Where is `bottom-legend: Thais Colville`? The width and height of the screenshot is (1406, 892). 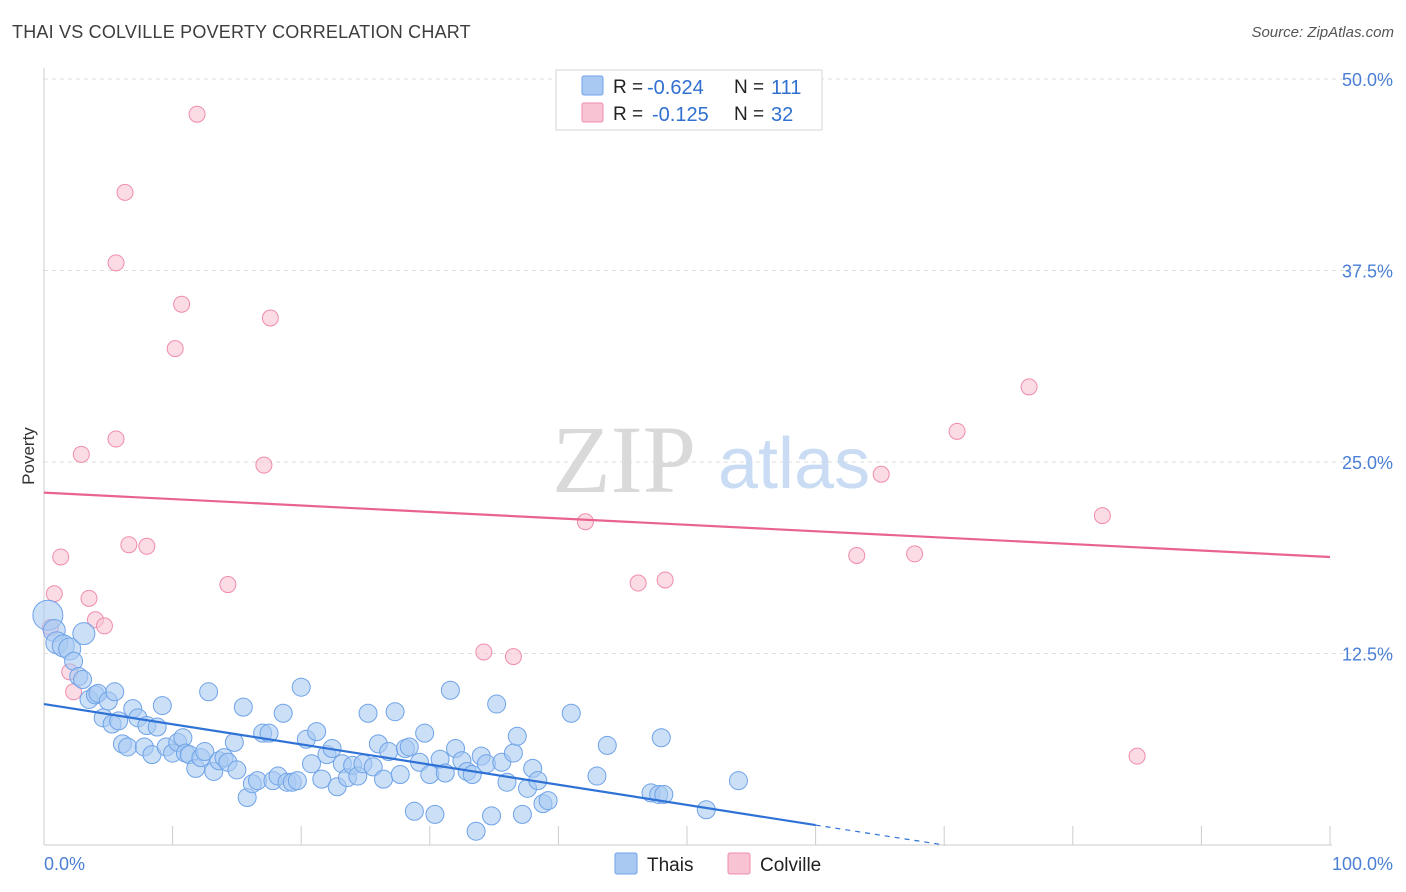 bottom-legend: Thais Colville is located at coordinates (717, 864).